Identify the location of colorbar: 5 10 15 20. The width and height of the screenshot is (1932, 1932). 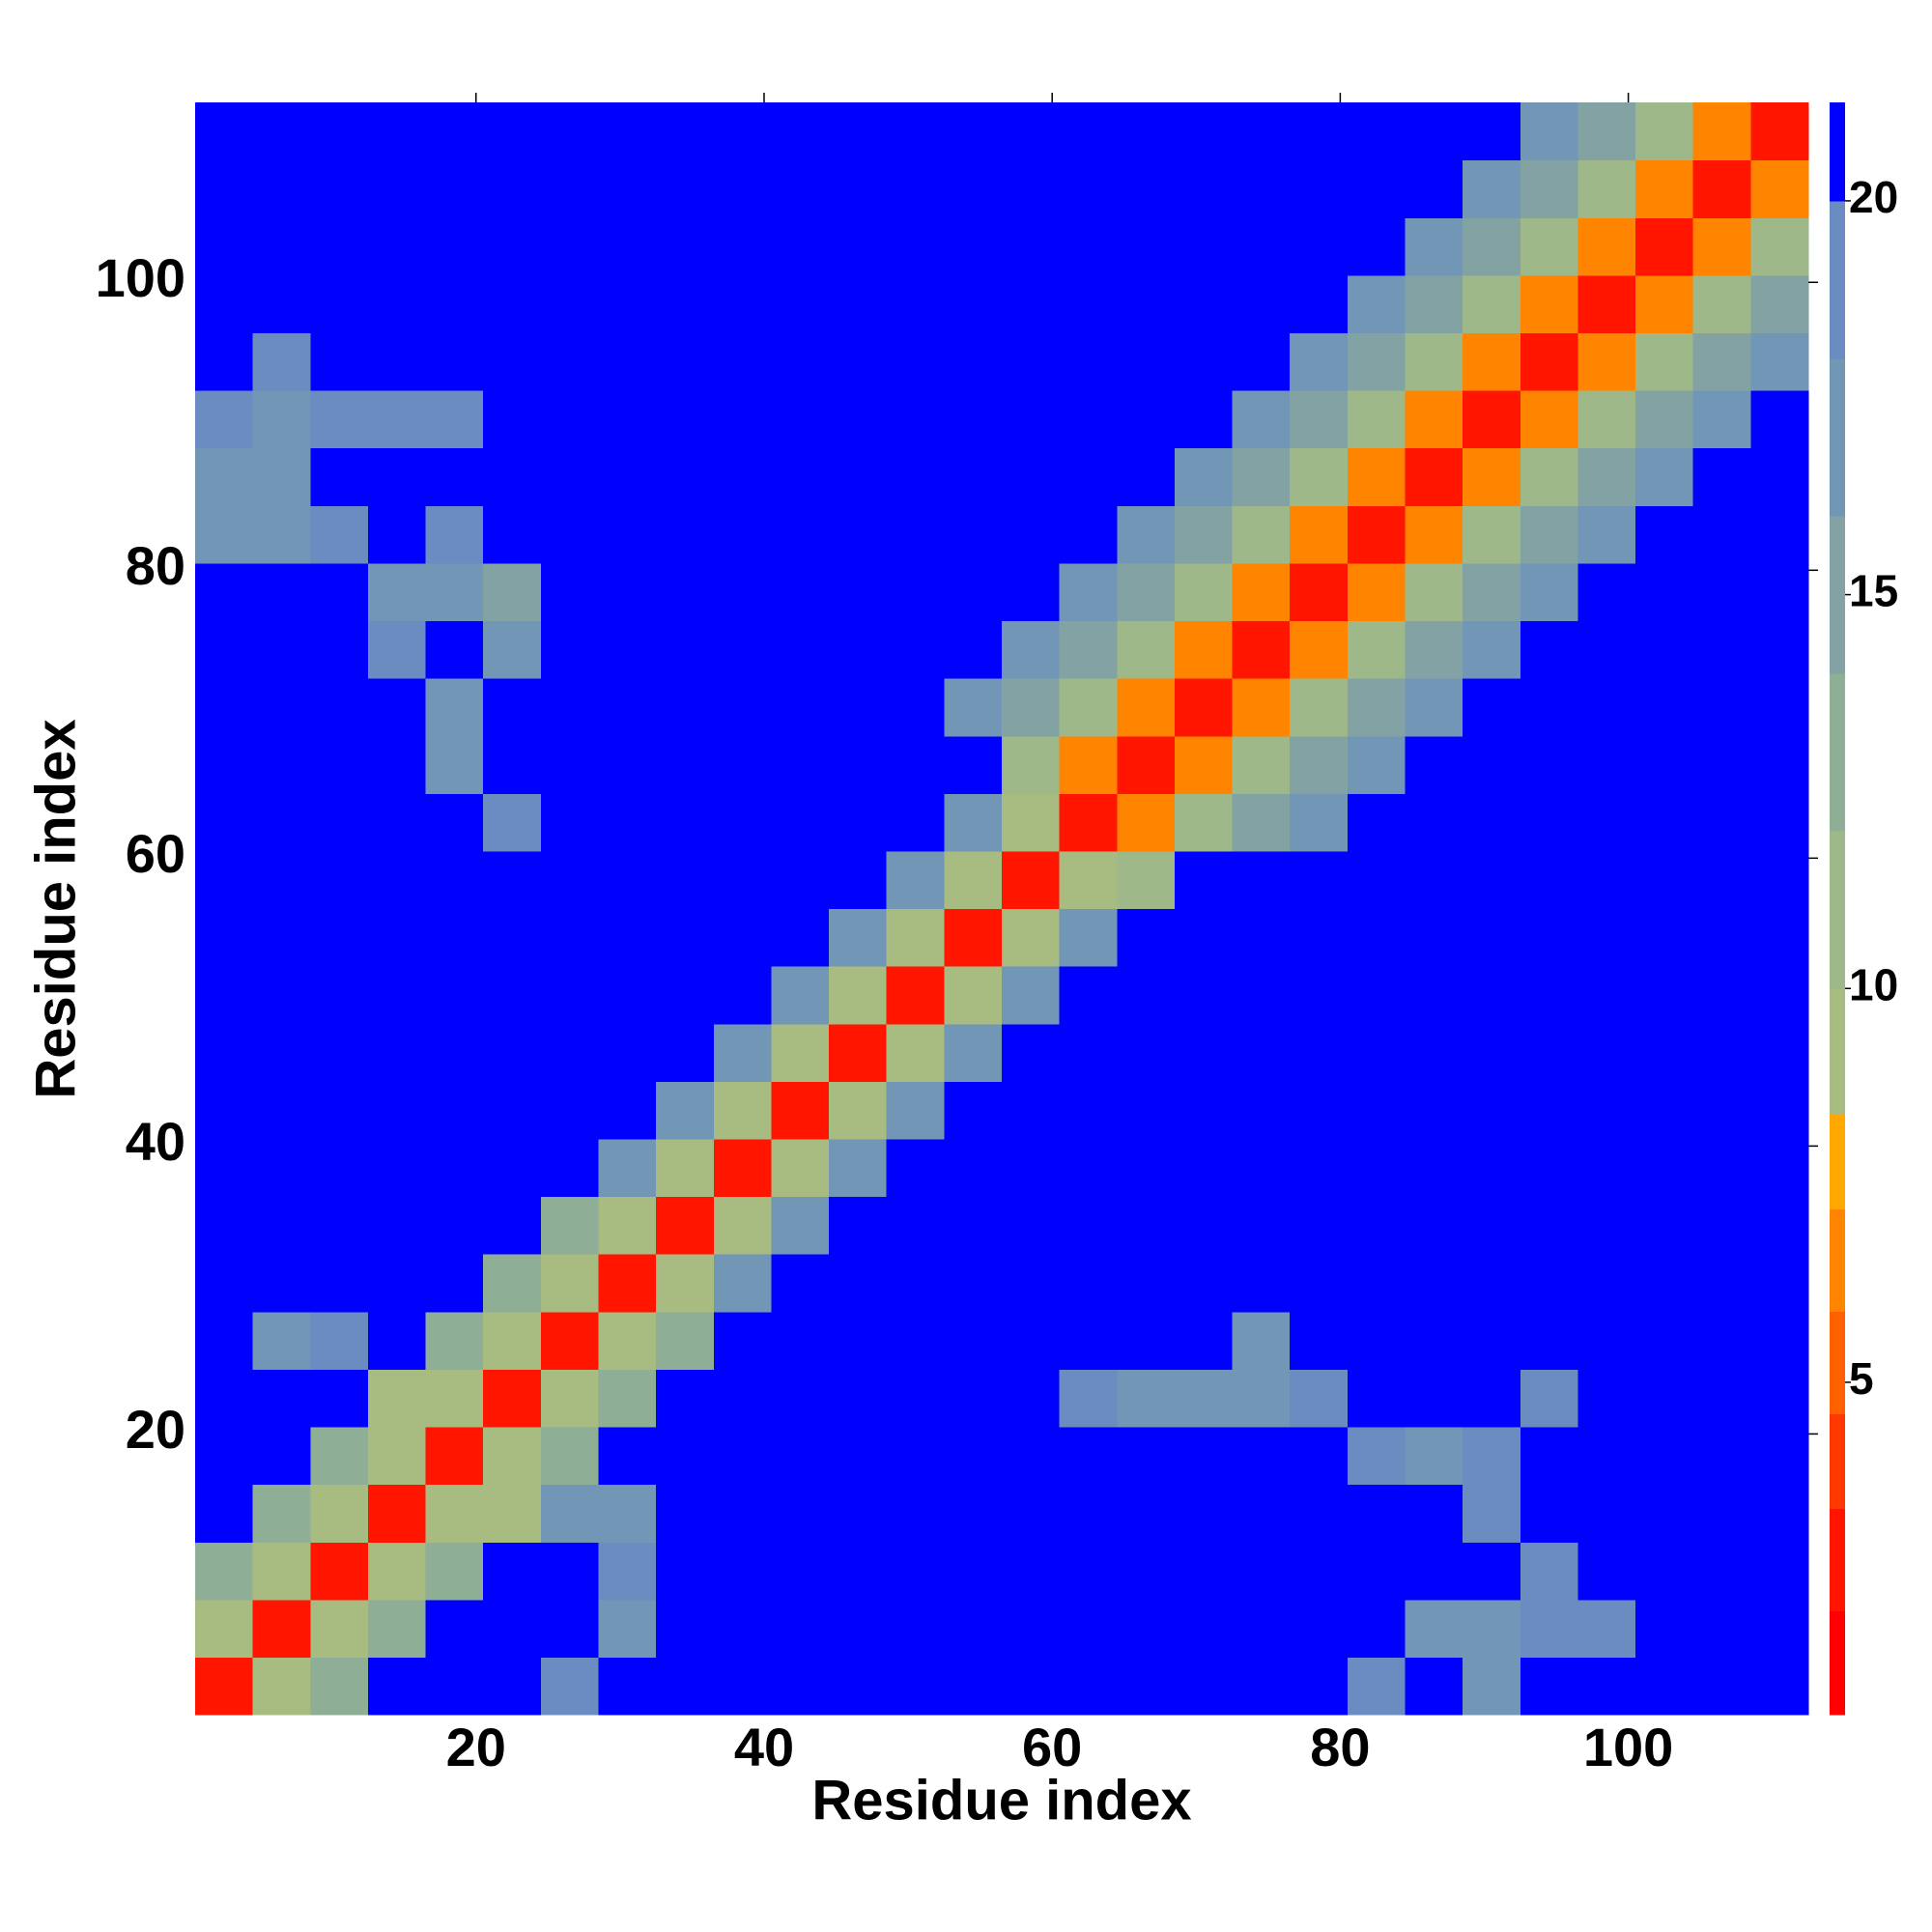
(1864, 909).